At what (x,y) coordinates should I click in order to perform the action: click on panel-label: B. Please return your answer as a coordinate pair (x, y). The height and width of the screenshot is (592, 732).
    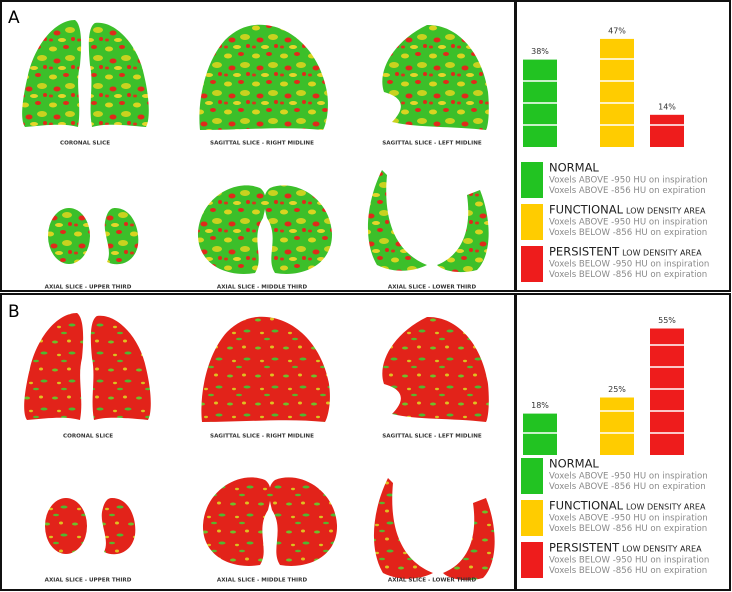
    Looking at the image, I should click on (14, 312).